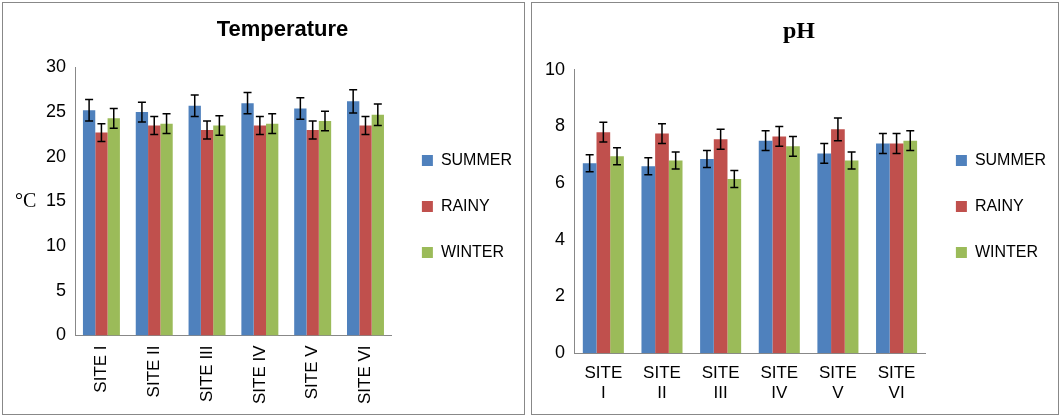 The image size is (1062, 417). What do you see at coordinates (61, 289) in the screenshot?
I see `y-tick-label: 5` at bounding box center [61, 289].